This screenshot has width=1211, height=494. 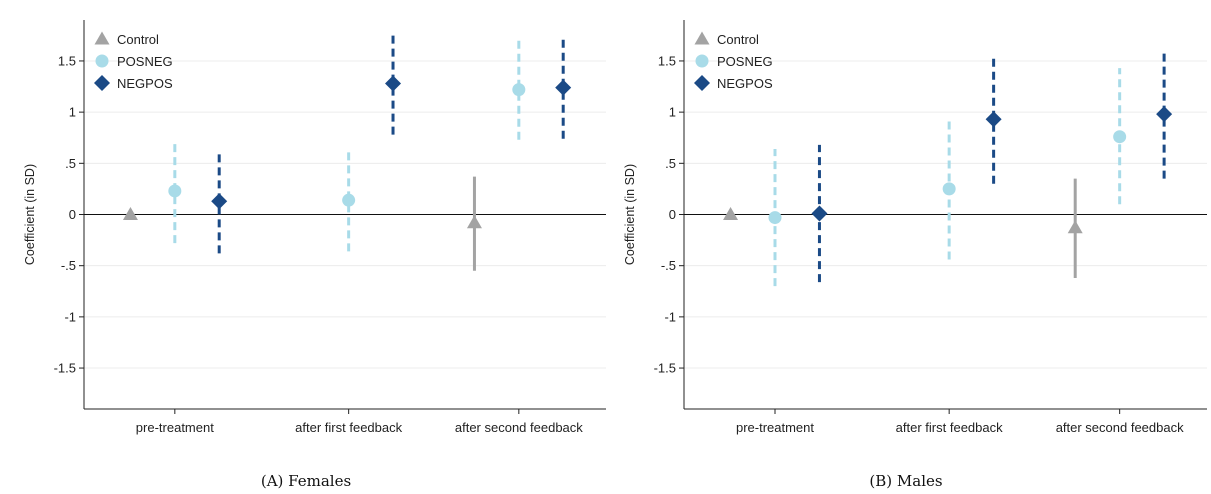 What do you see at coordinates (905, 481) in the screenshot?
I see `panel-caption: (B) Males` at bounding box center [905, 481].